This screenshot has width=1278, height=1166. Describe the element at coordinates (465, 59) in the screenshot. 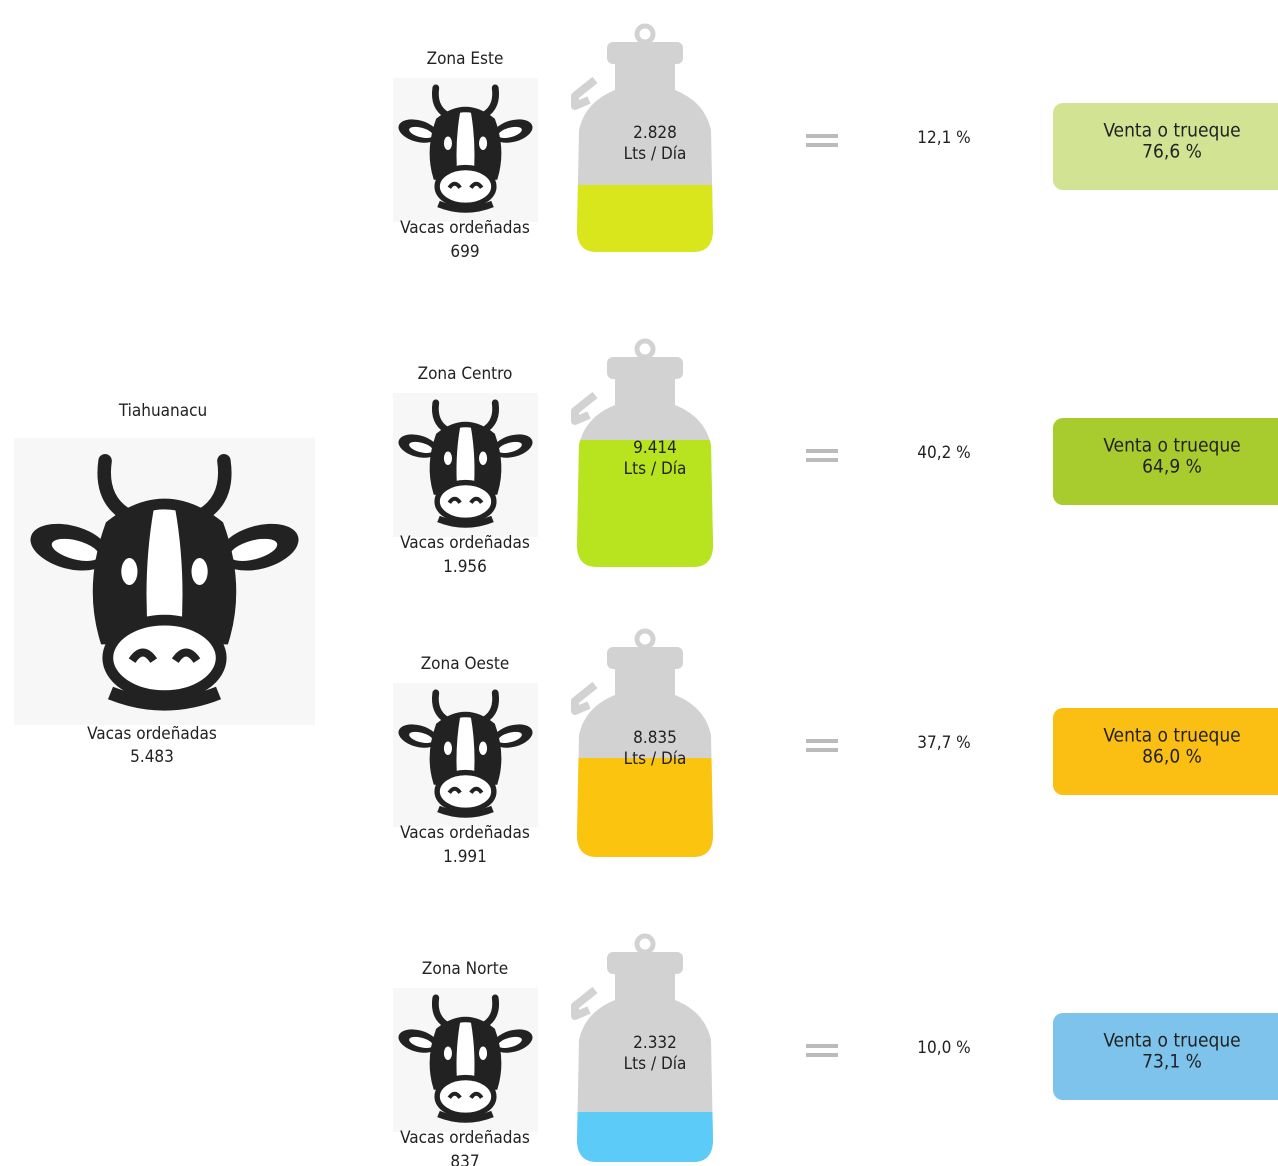

I see `zone-name: Zona Este` at that location.